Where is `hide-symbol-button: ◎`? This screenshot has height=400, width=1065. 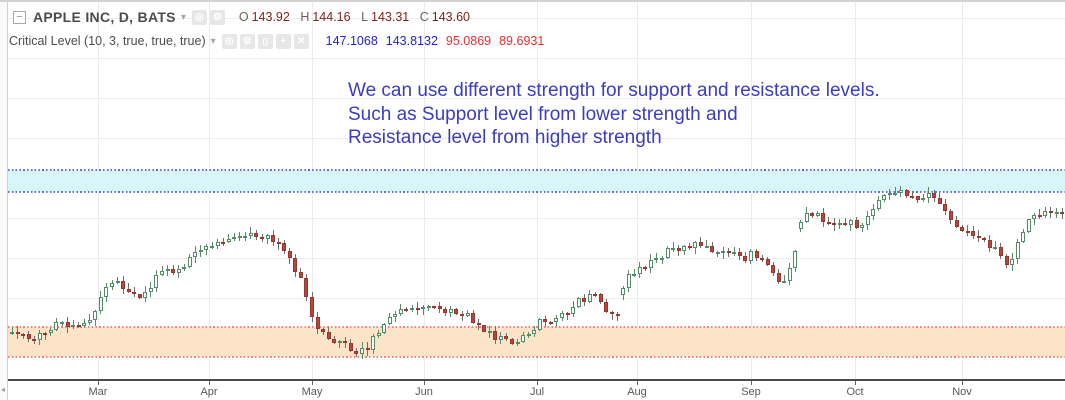
hide-symbol-button: ◎ is located at coordinates (199, 17).